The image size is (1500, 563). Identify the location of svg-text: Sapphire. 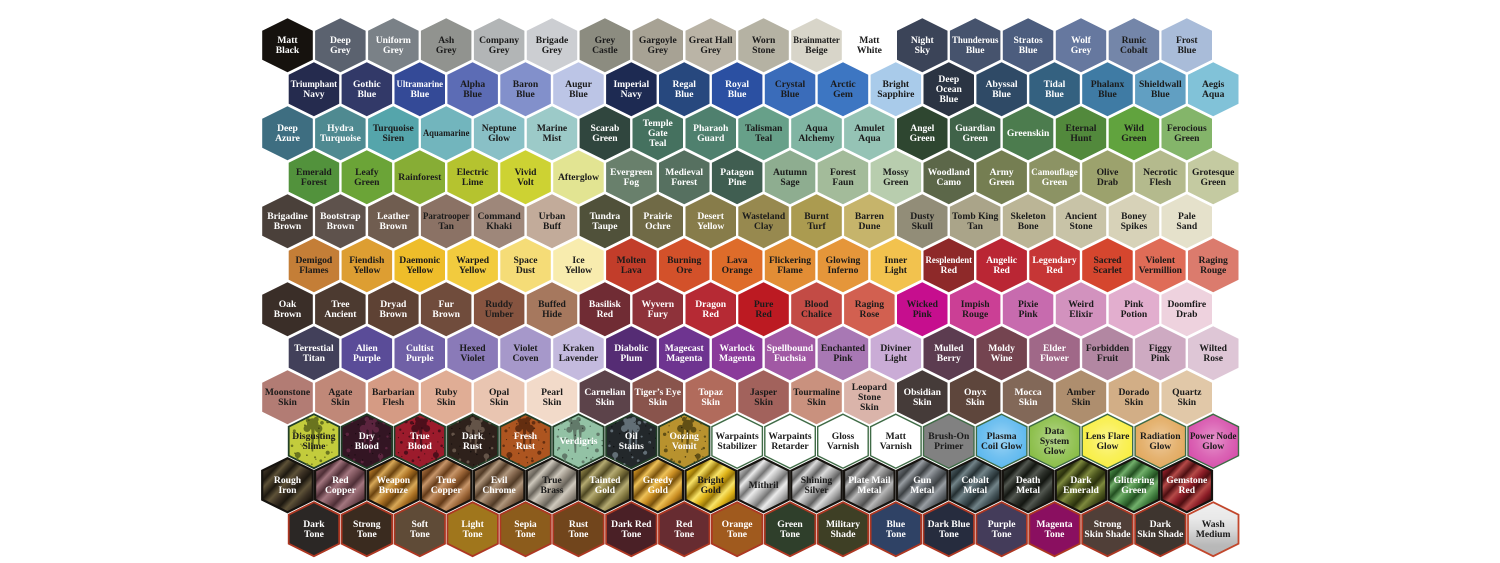
(896, 94).